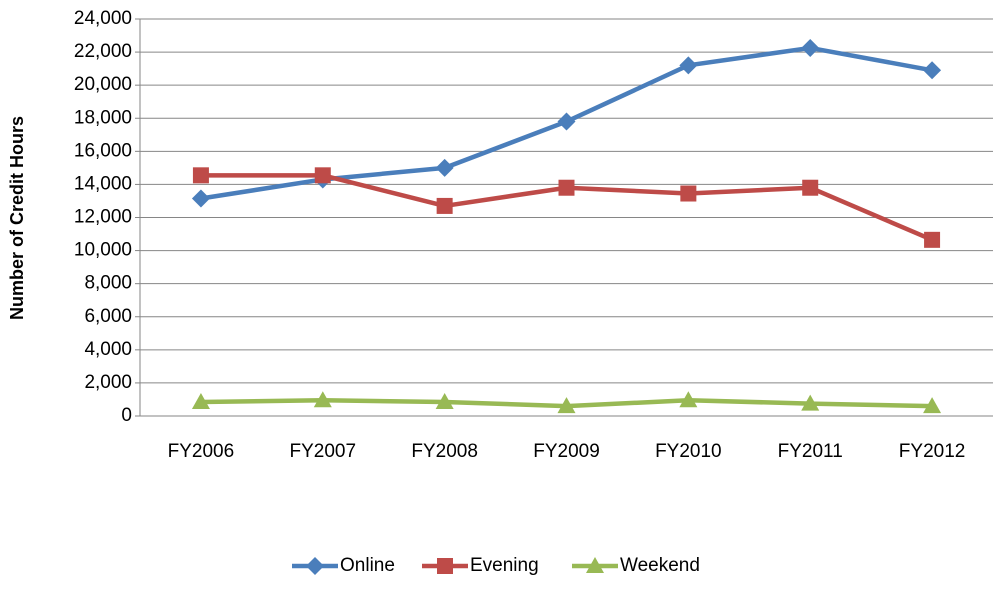 The image size is (995, 590). Describe the element at coordinates (367, 565) in the screenshot. I see `legend-label: Online` at that location.